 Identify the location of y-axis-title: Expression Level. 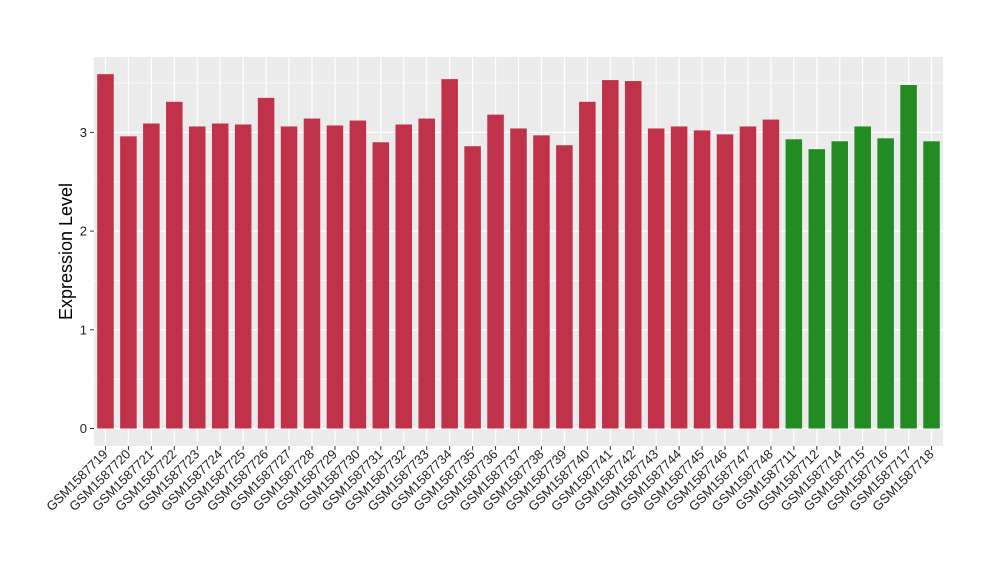
(66, 251).